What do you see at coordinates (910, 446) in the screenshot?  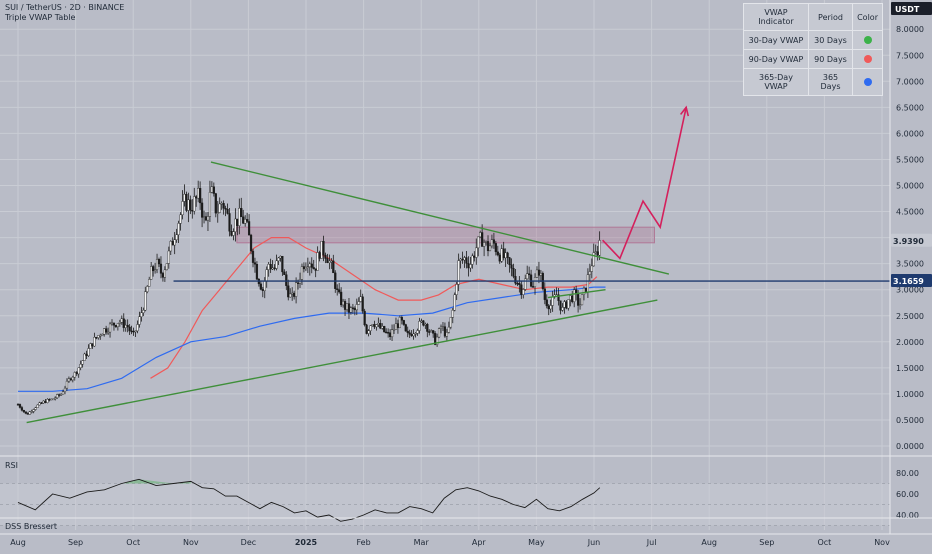 I see `y-tick-label: 0.0000` at bounding box center [910, 446].